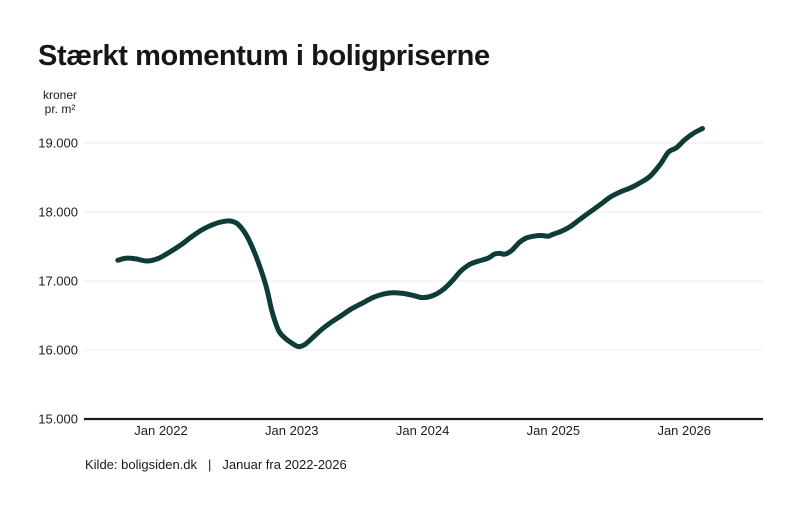 The image size is (800, 514). I want to click on x-tick-label: Jan 2026, so click(684, 430).